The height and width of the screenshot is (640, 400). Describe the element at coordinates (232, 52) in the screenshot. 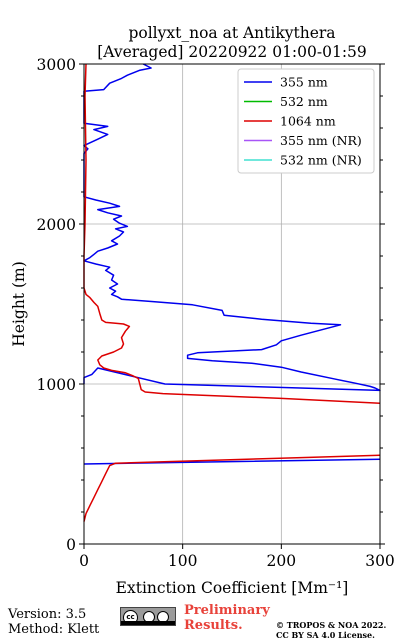

I see `chart-title-line-2: [Averaged] 20220922 01:00-01:59` at that location.